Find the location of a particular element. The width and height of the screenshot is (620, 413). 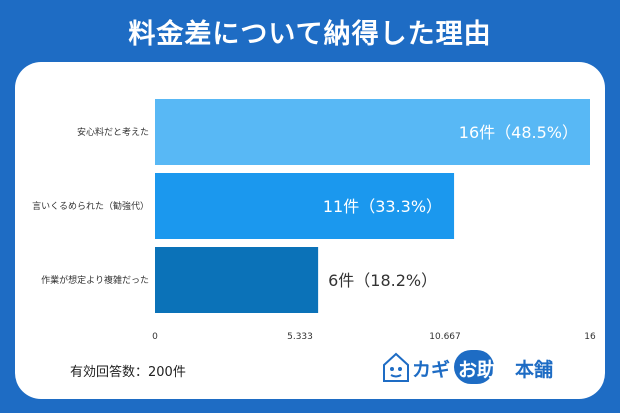

logo-kagi-text: カギ is located at coordinates (431, 370).